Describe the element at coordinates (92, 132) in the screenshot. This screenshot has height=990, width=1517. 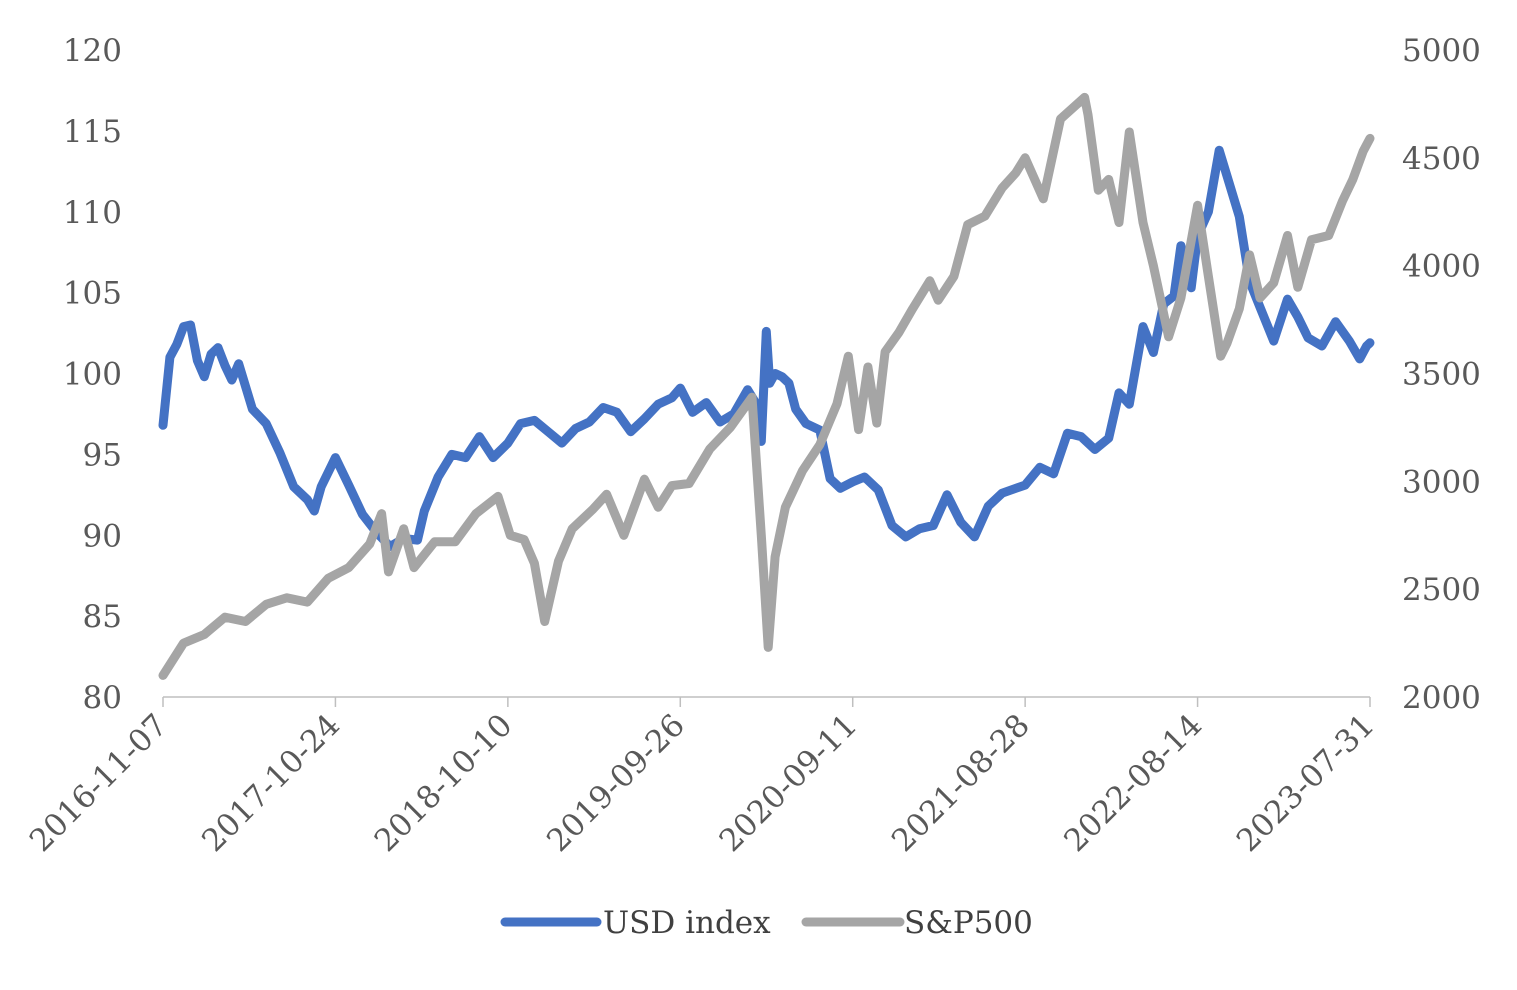
I see `left-y-tick-label: 115` at that location.